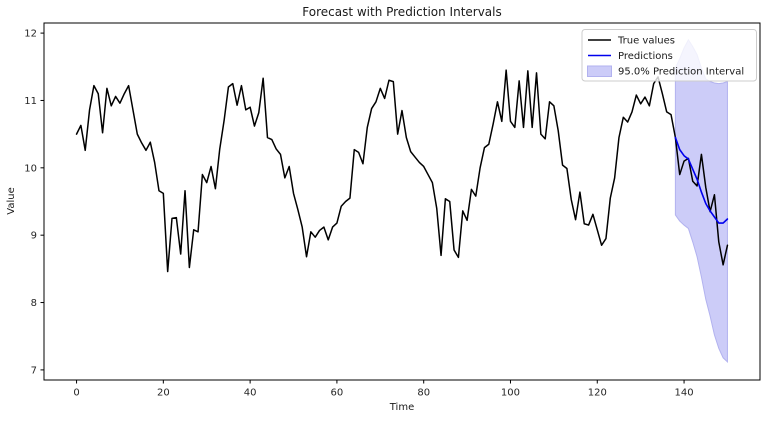  What do you see at coordinates (337, 393) in the screenshot?
I see `x-tick-label: 60` at bounding box center [337, 393].